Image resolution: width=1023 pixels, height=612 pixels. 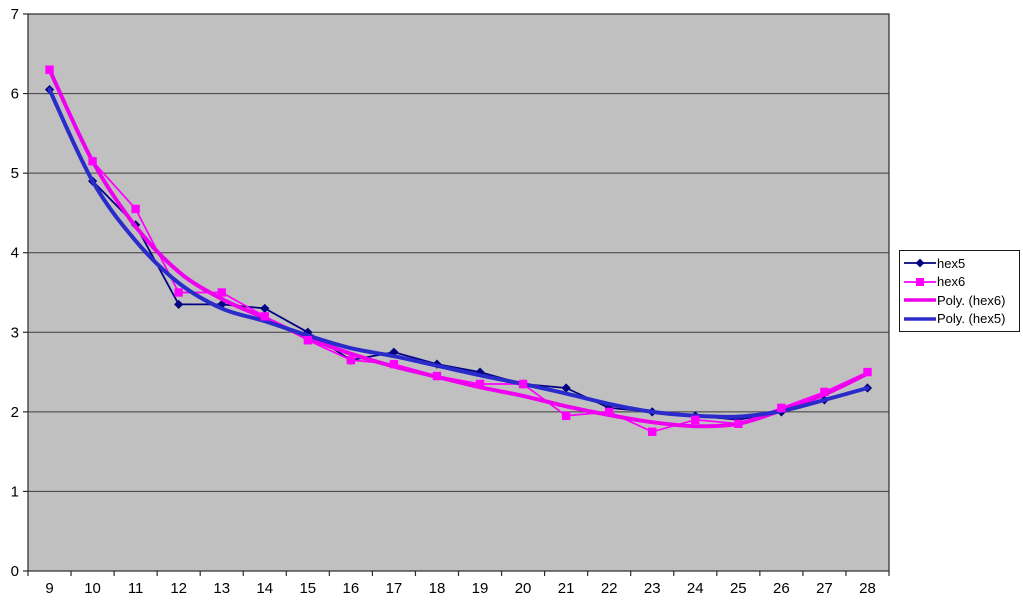 What do you see at coordinates (221, 588) in the screenshot?
I see `x-axis-label: 13` at bounding box center [221, 588].